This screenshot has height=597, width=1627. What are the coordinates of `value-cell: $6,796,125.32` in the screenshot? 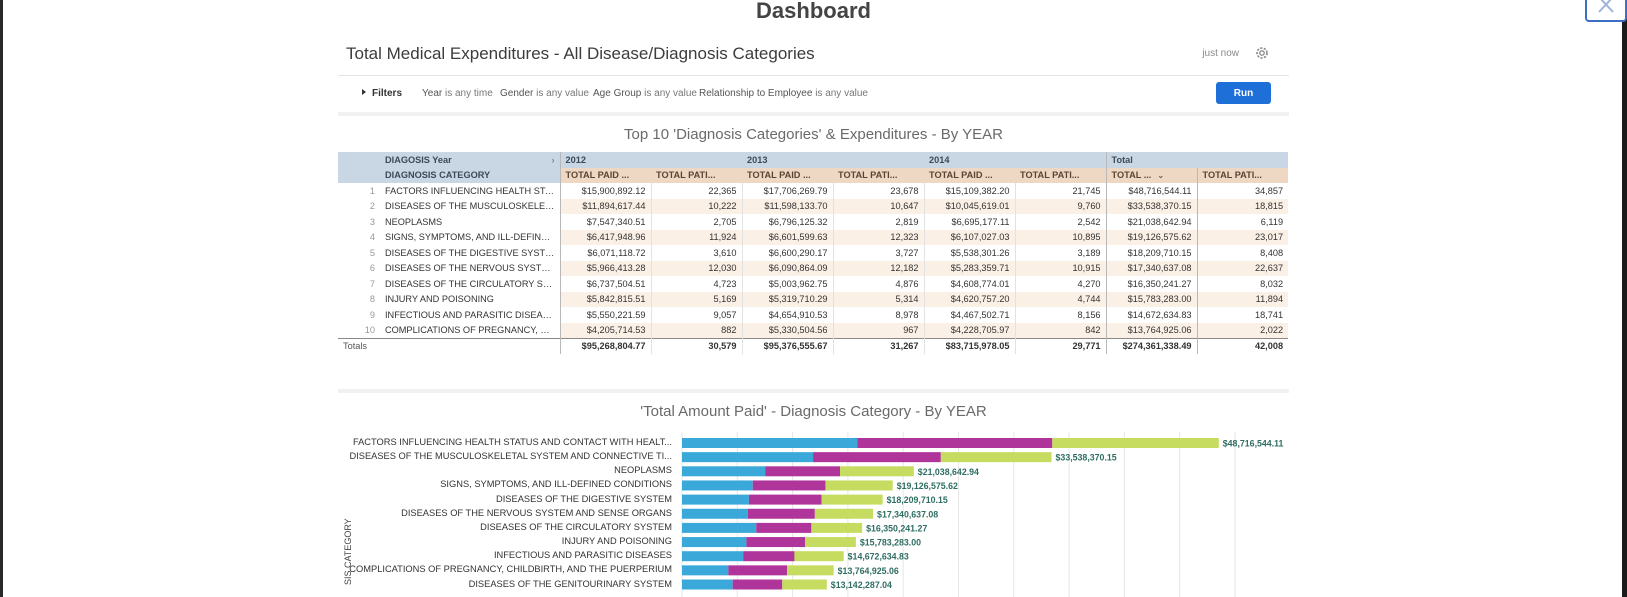 It's located at (787, 222).